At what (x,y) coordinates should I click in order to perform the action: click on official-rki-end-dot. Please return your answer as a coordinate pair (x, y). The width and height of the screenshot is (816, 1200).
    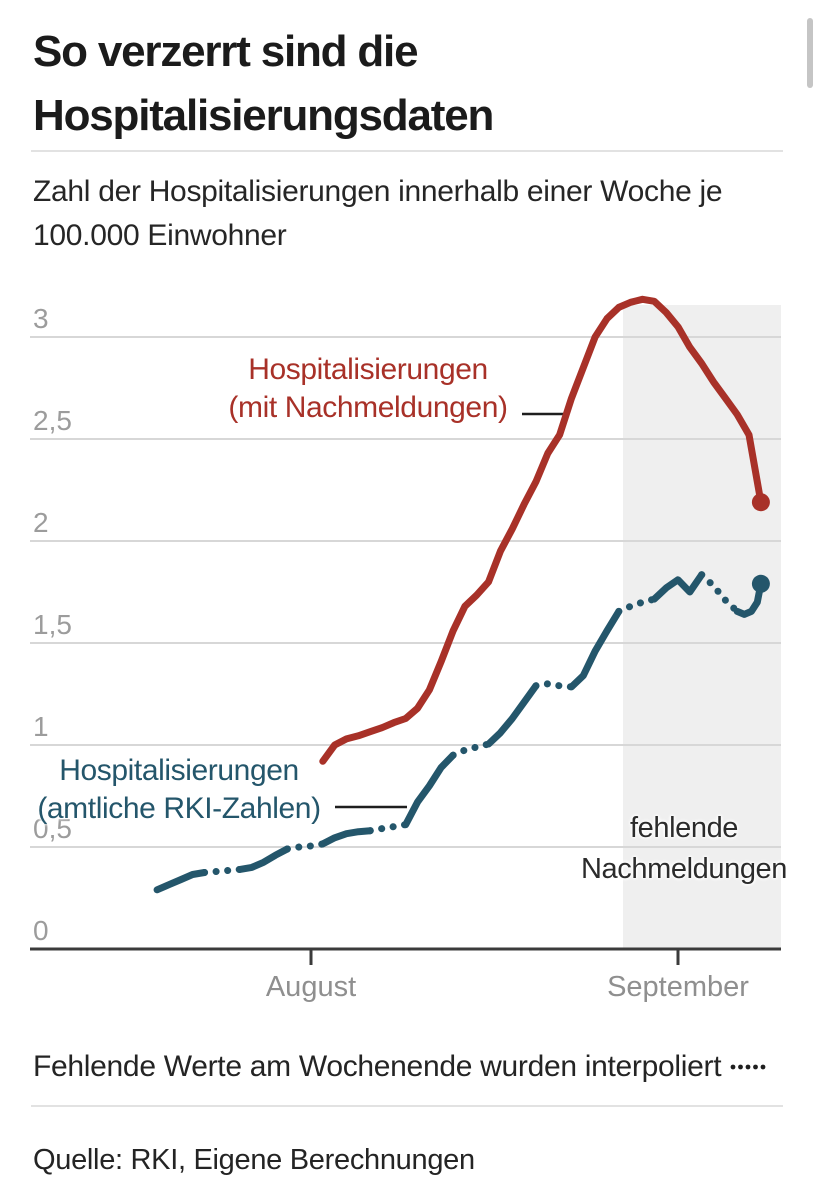
    Looking at the image, I should click on (760, 583).